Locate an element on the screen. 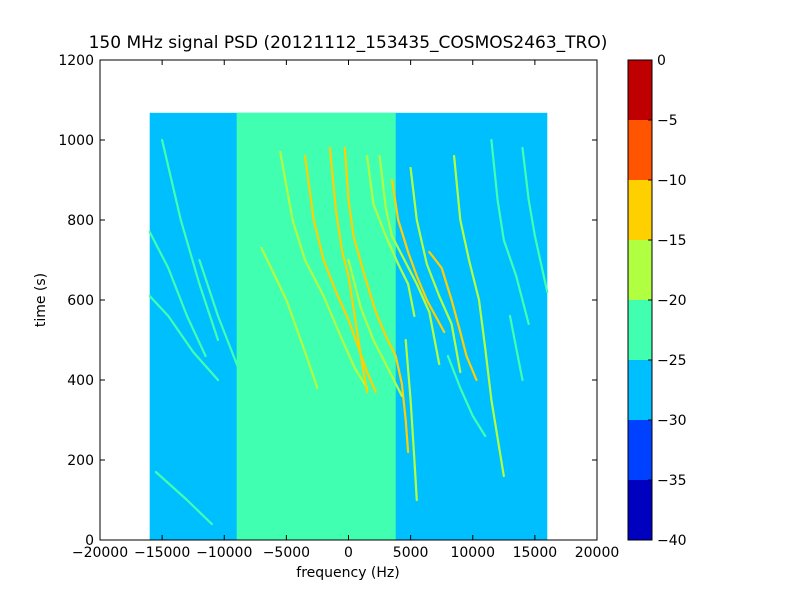 Image resolution: width=800 pixels, height=600 pixels. colorbar-tick-label: −15 is located at coordinates (672, 241).